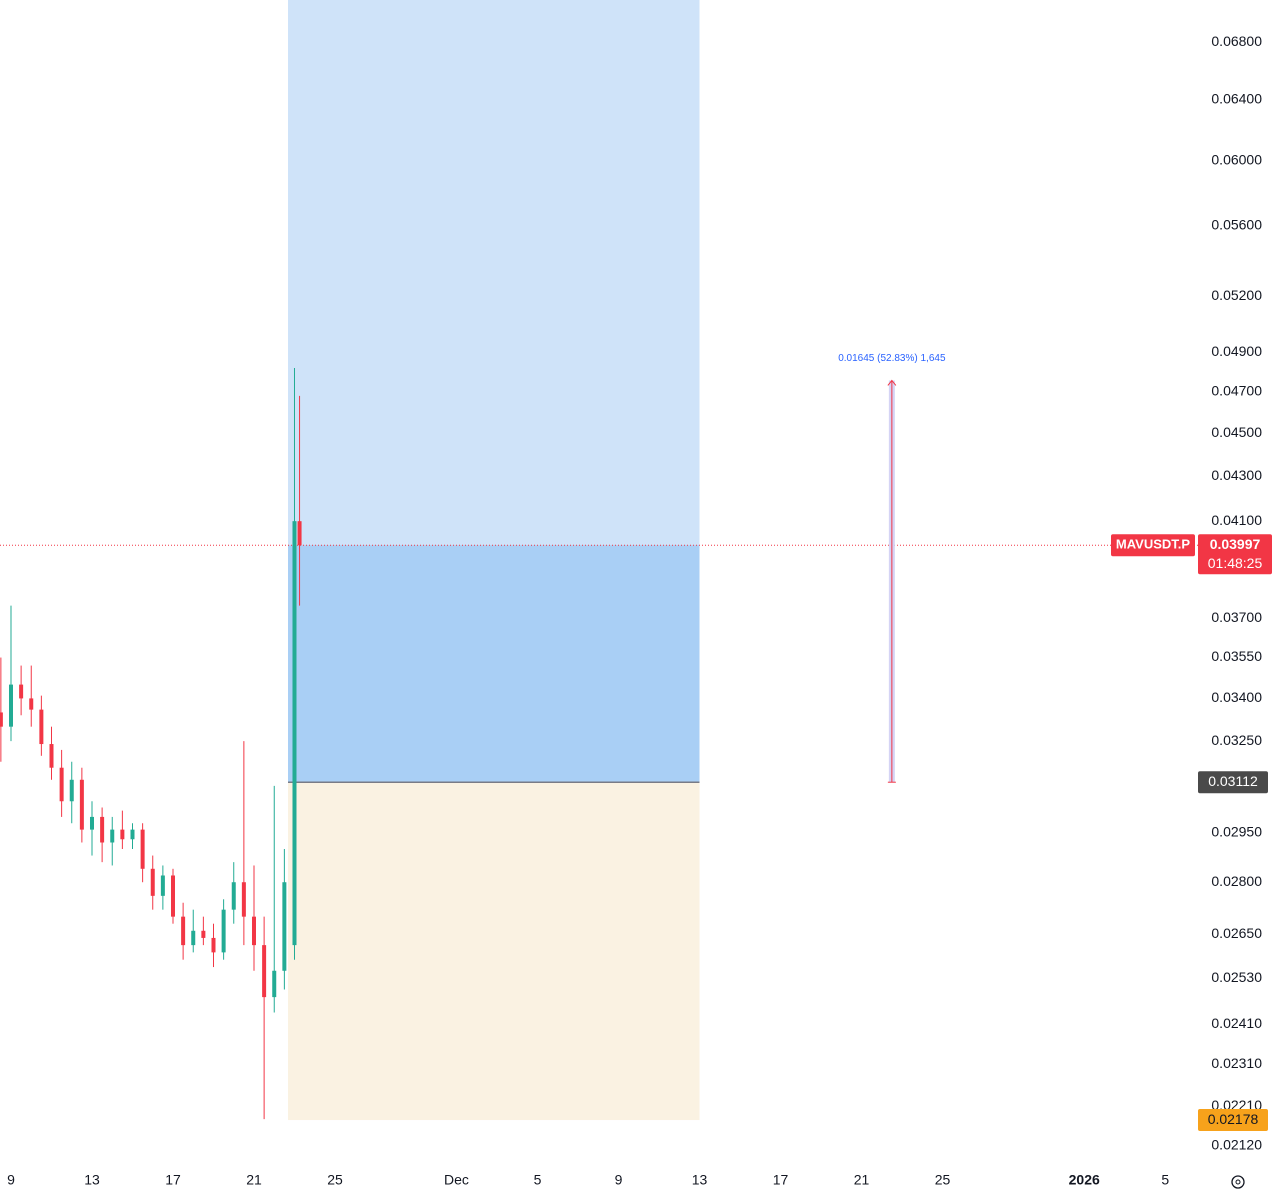 This screenshot has height=1195, width=1280. I want to click on y-tick-label: 0.02800, so click(1236, 881).